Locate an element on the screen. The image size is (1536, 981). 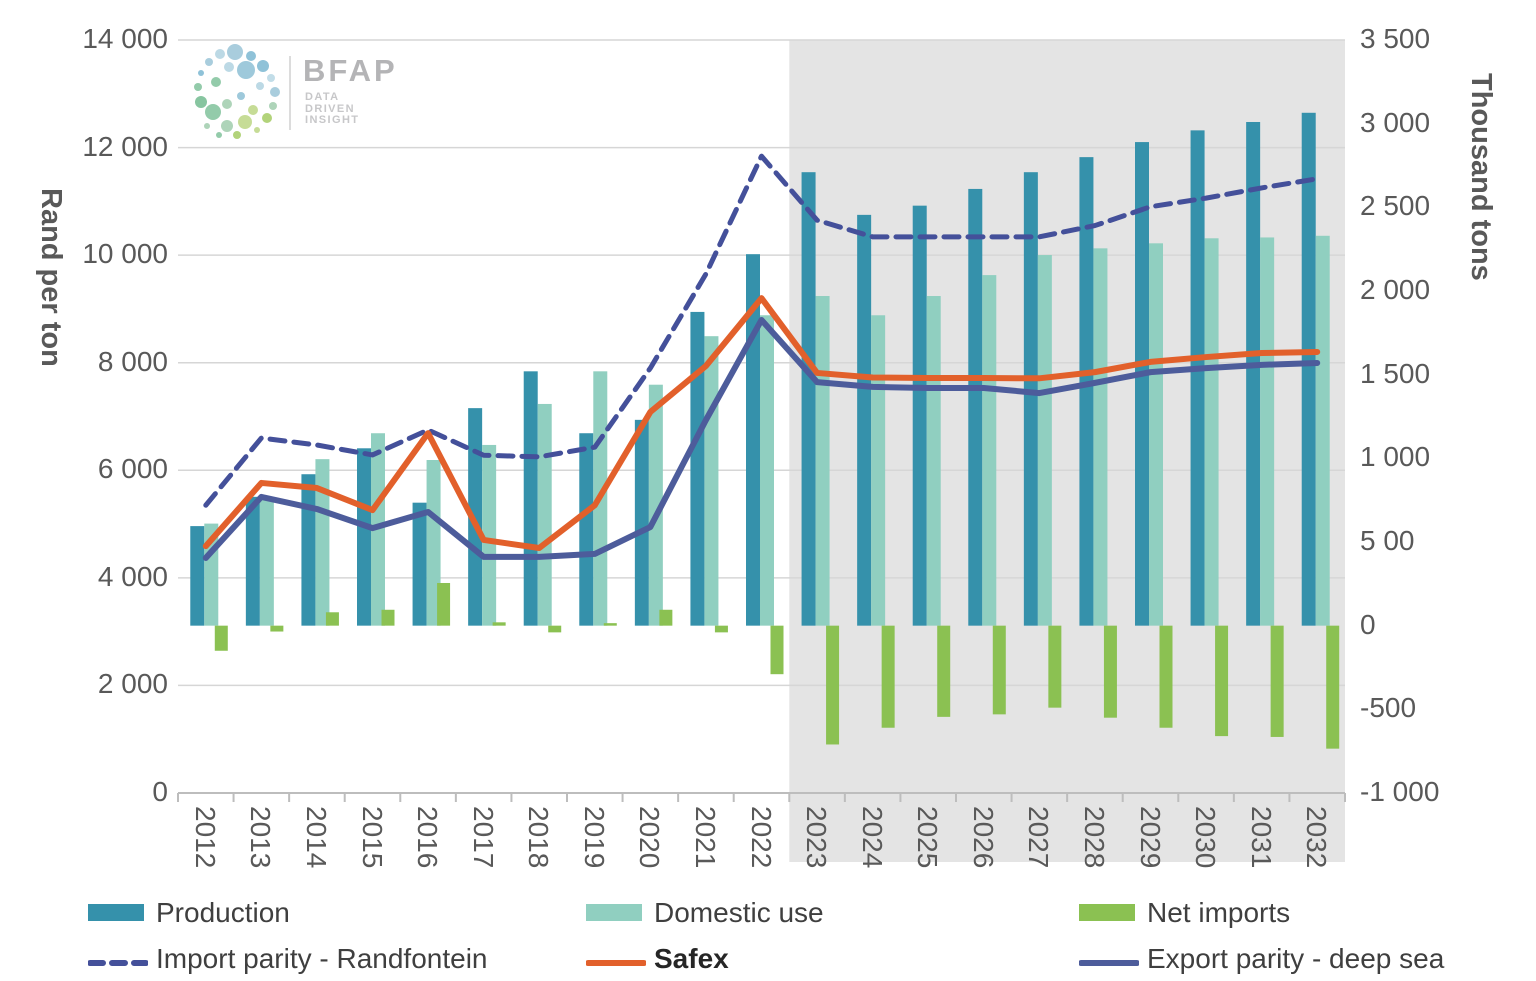
legend-marker-net-imports is located at coordinates (1107, 912).